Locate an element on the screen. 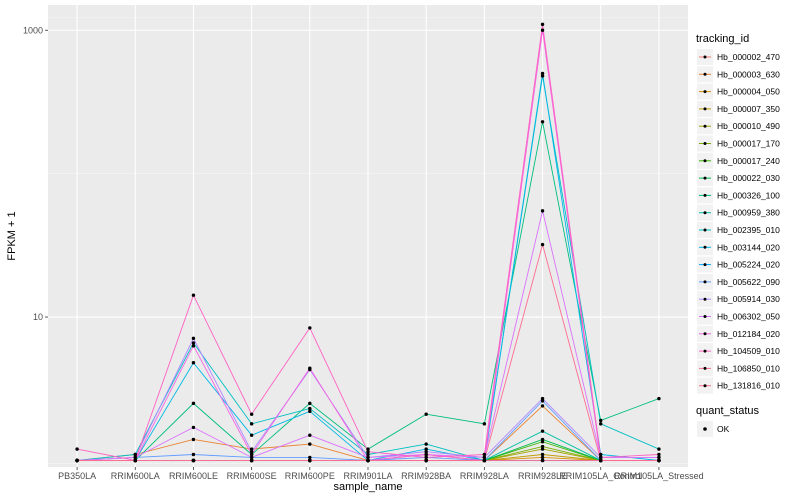  x-tick-label-rrim600se: RRIM600SE is located at coordinates (252, 476).